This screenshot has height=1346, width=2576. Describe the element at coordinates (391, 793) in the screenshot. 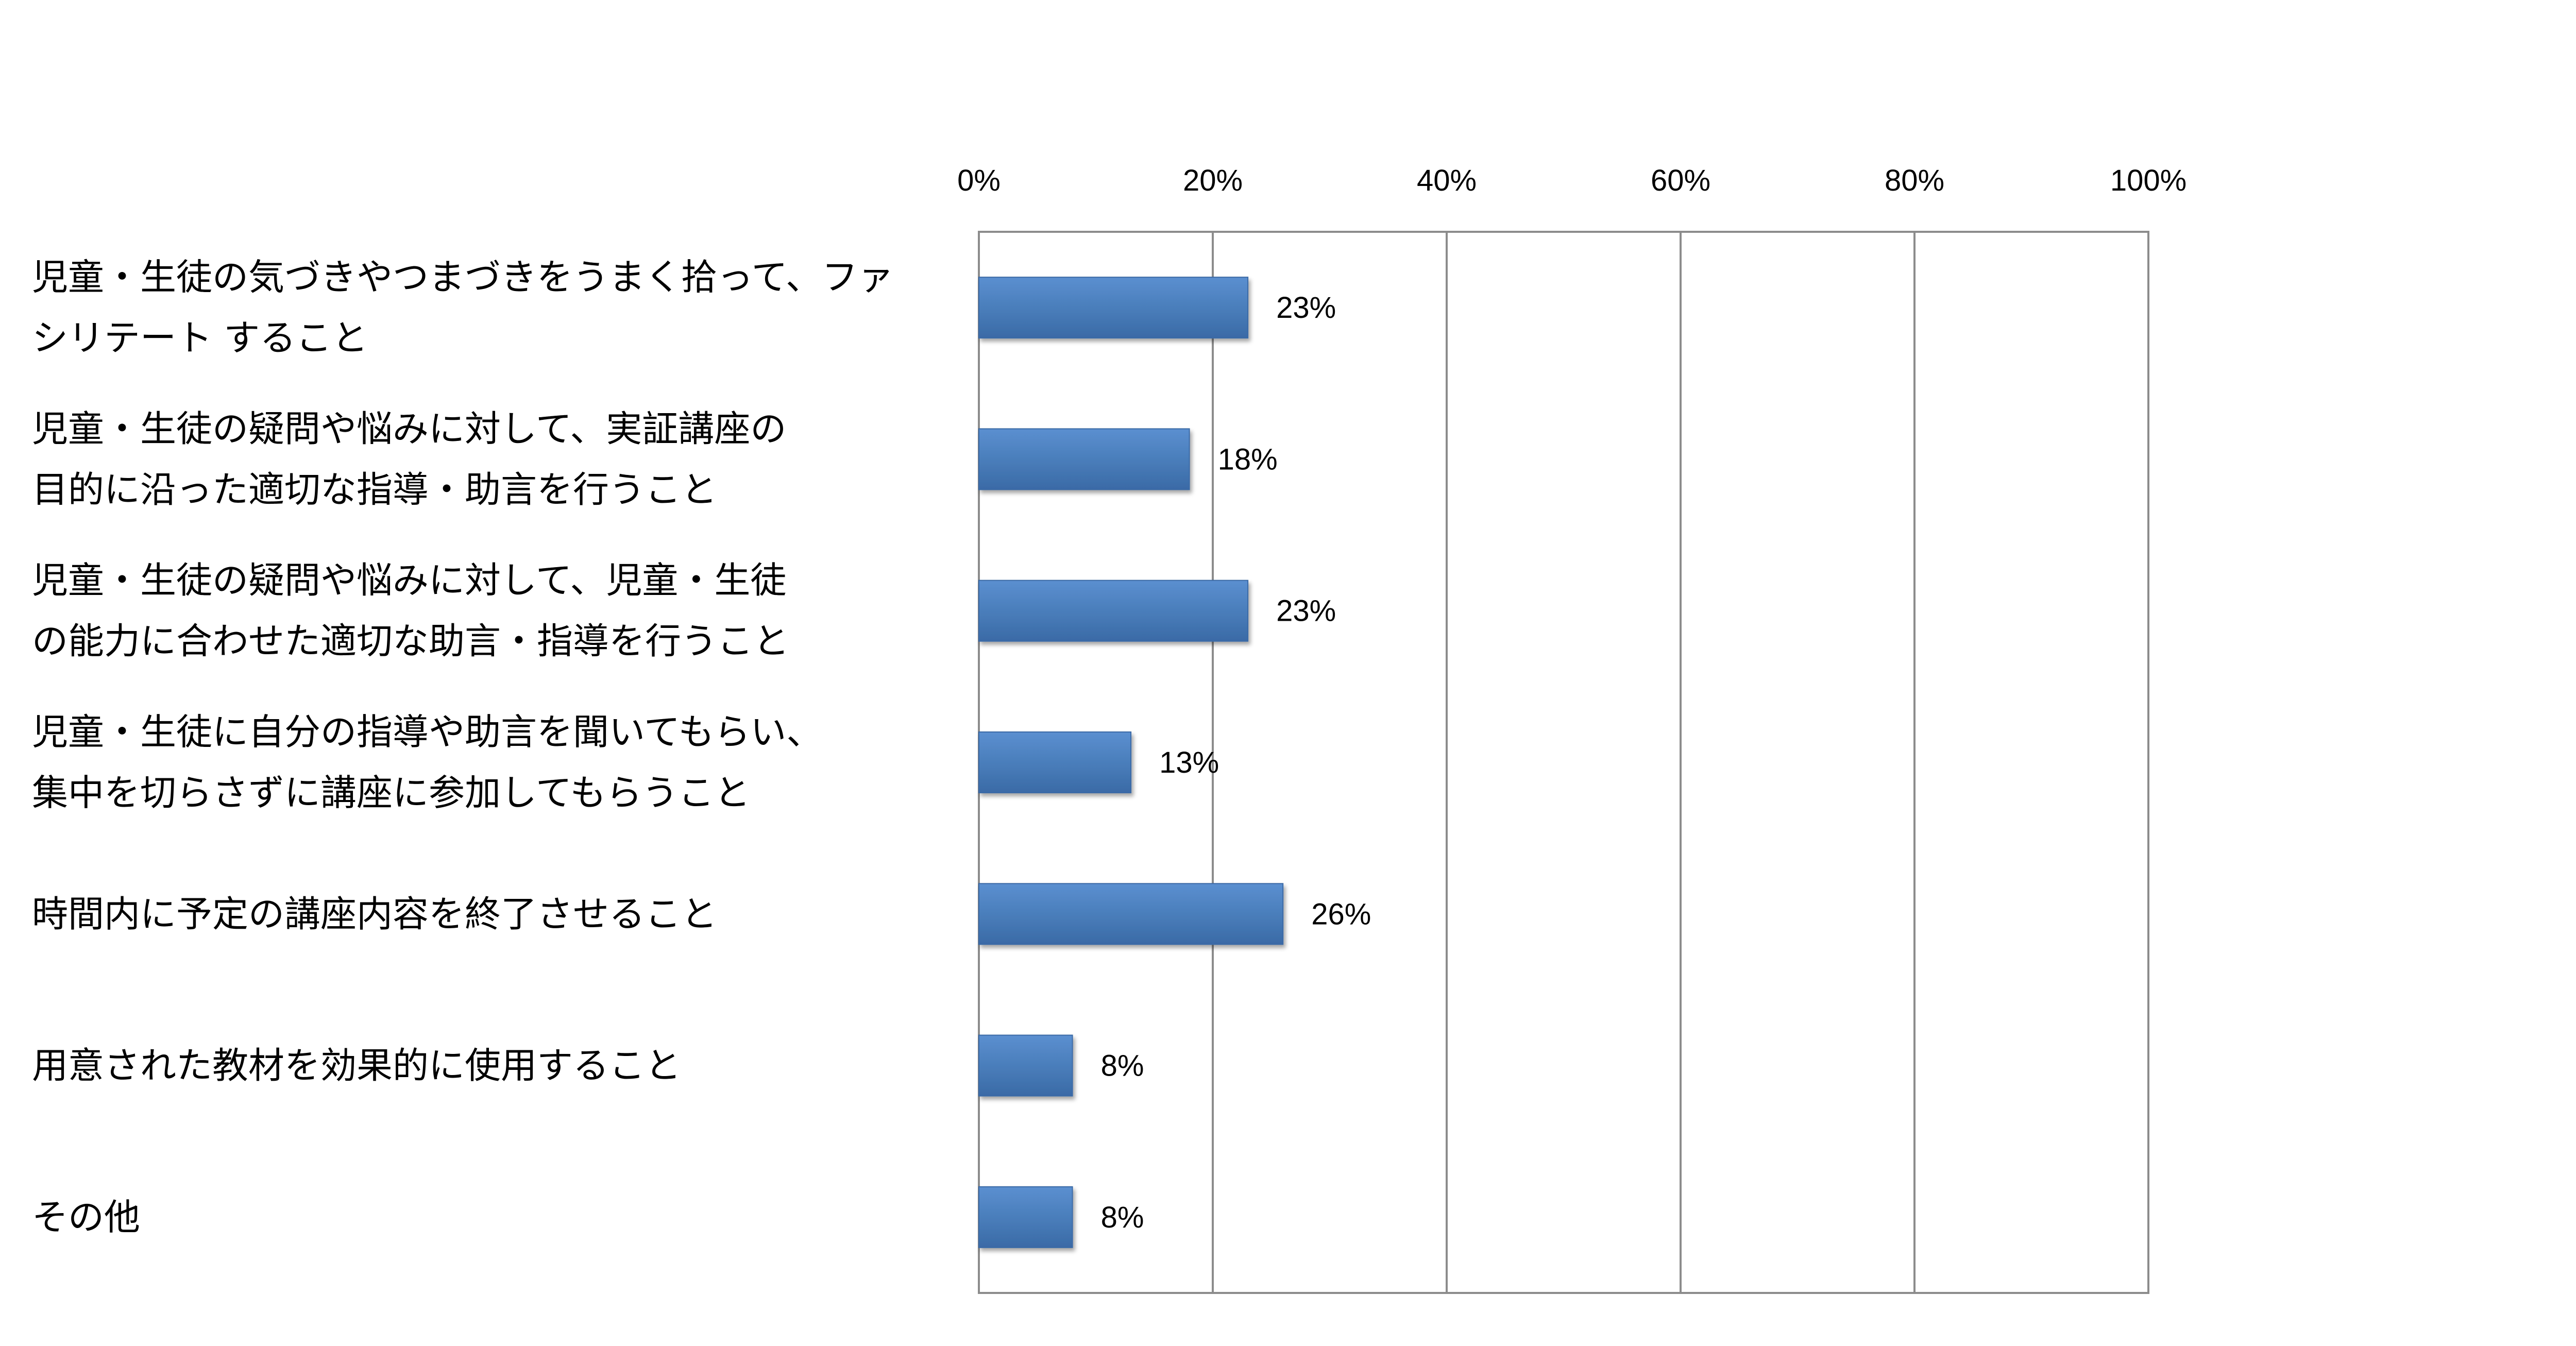

I see `category-label-line: 集中を切らさずに講座に参加してもらうこと` at that location.